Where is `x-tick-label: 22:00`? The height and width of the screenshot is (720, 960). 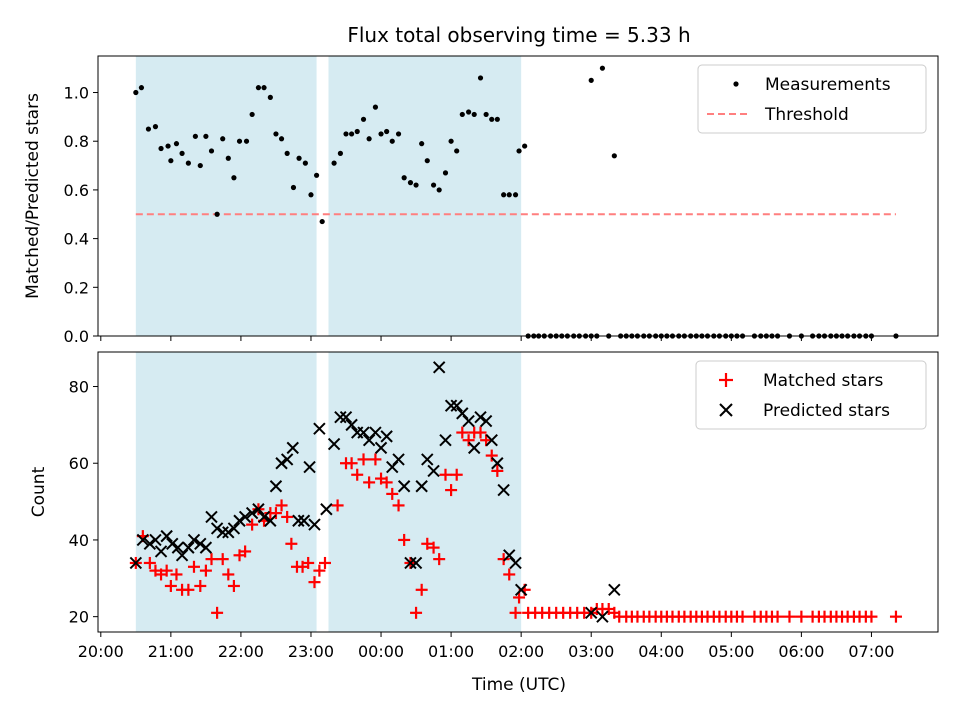
x-tick-label: 22:00 is located at coordinates (241, 651).